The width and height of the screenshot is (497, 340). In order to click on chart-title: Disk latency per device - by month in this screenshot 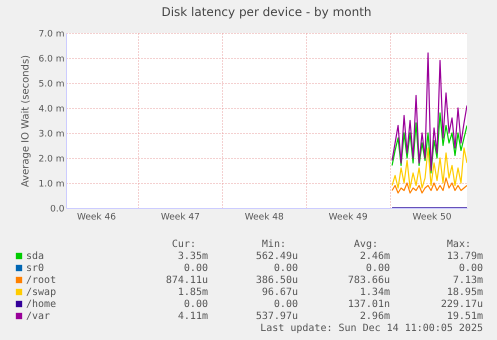, I will do `click(266, 12)`.